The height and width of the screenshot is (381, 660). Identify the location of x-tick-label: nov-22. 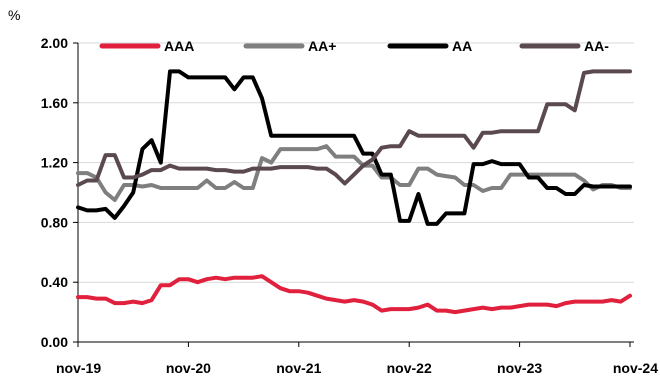
(409, 368).